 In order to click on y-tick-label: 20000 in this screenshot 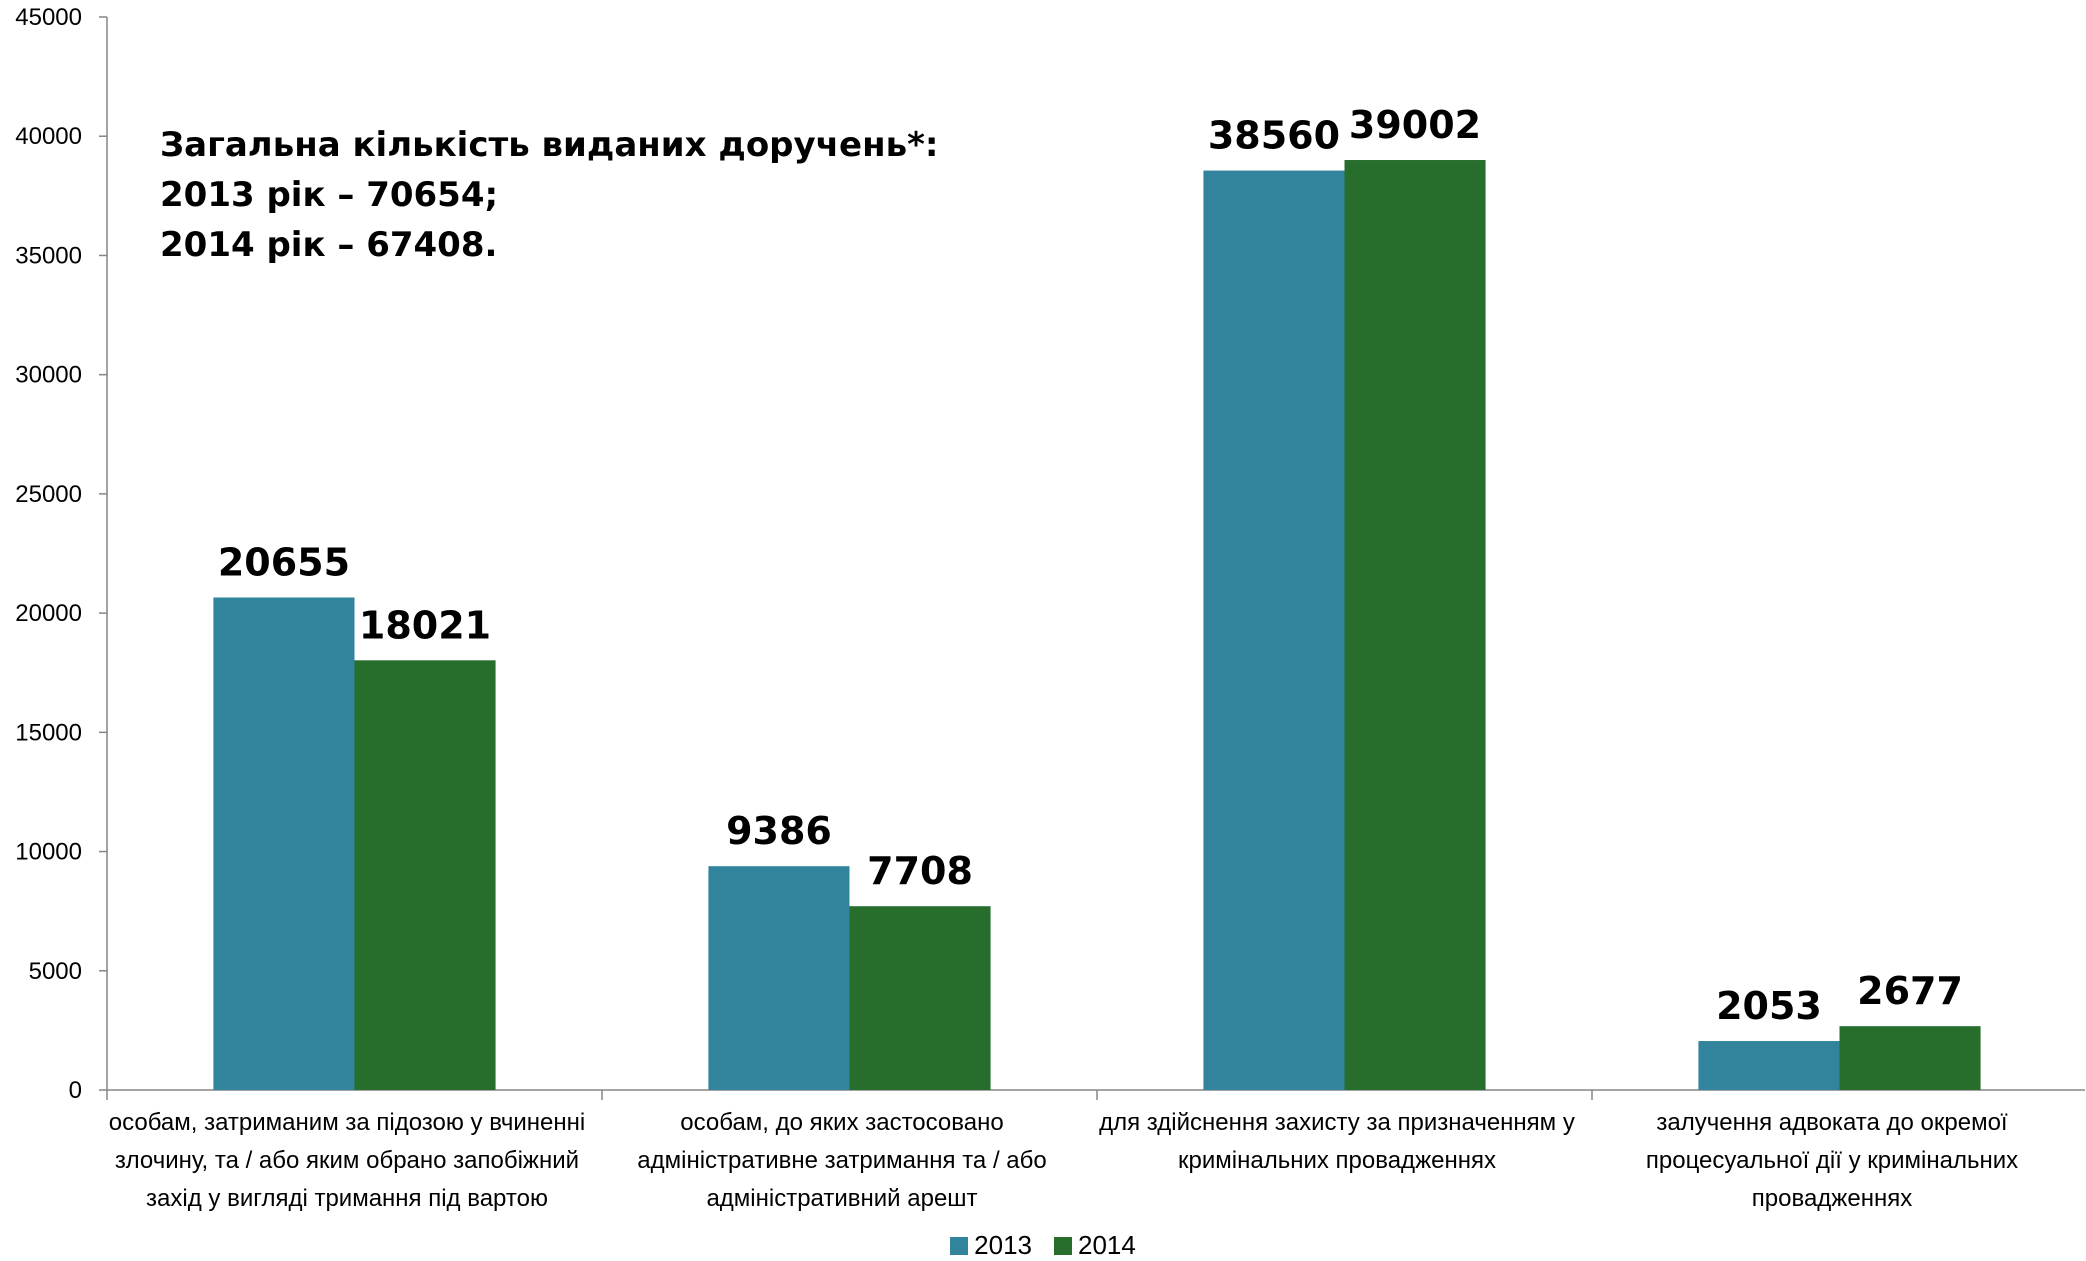, I will do `click(48, 613)`.